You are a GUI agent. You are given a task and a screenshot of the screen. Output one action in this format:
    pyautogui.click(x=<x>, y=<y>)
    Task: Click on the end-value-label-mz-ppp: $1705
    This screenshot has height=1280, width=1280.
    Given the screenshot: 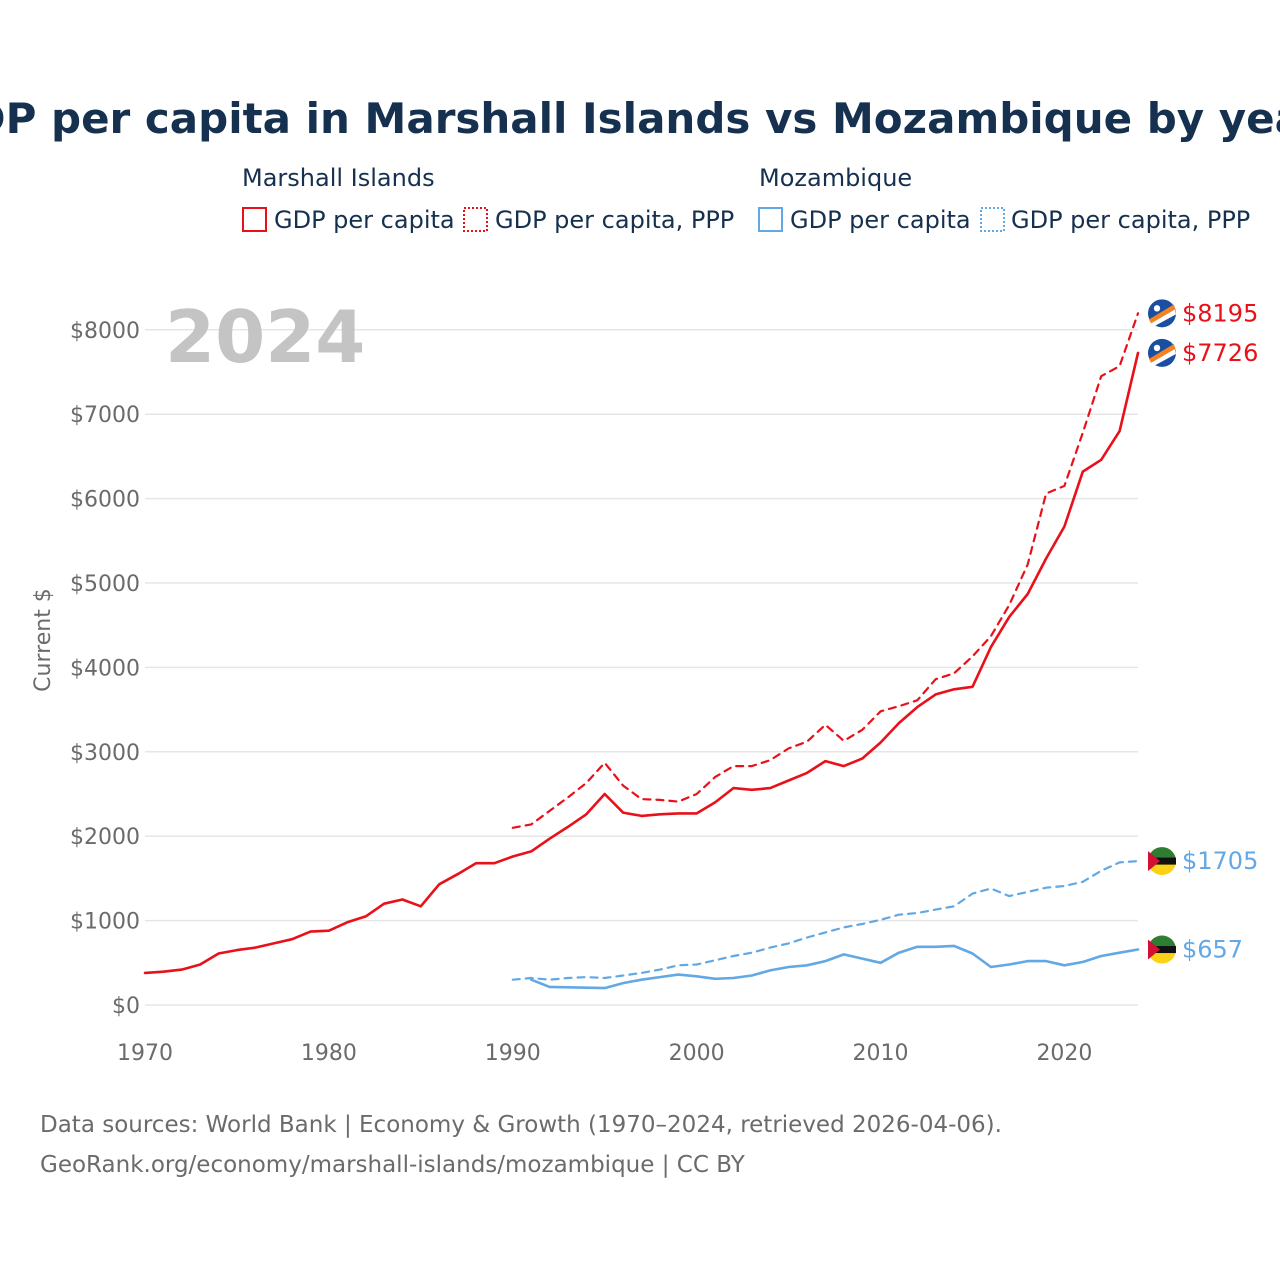 What is the action you would take?
    pyautogui.click(x=1220, y=861)
    